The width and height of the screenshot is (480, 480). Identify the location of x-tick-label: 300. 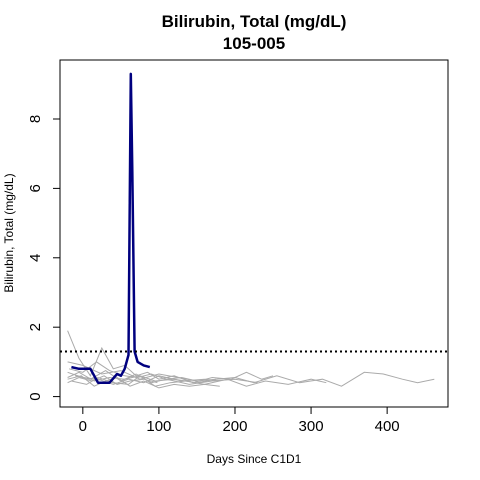
(311, 426).